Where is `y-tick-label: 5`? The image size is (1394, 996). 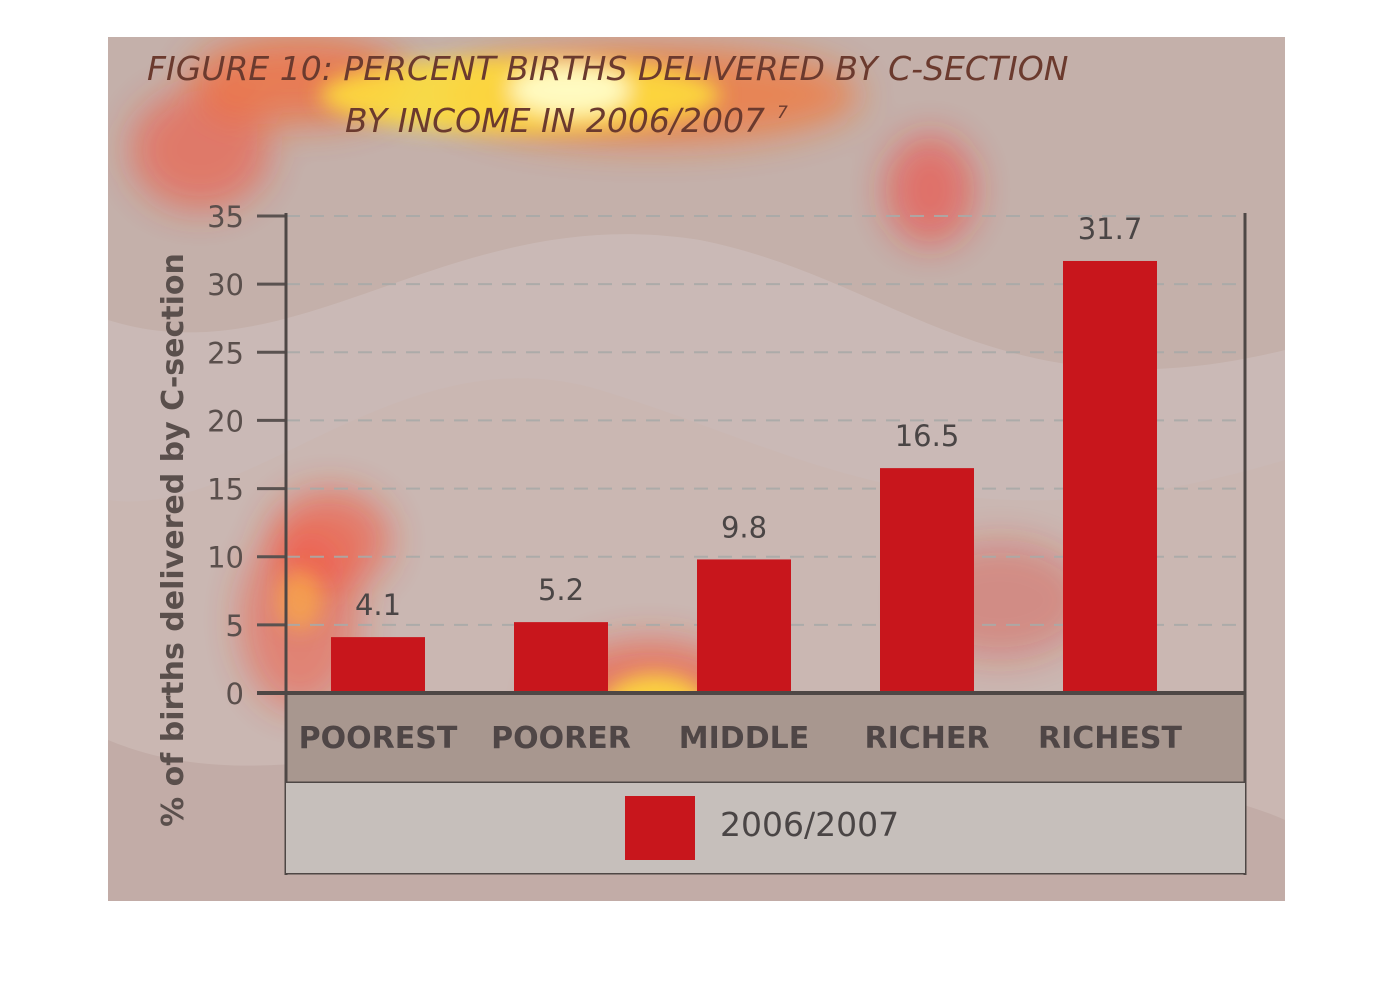 y-tick-label: 5 is located at coordinates (235, 626).